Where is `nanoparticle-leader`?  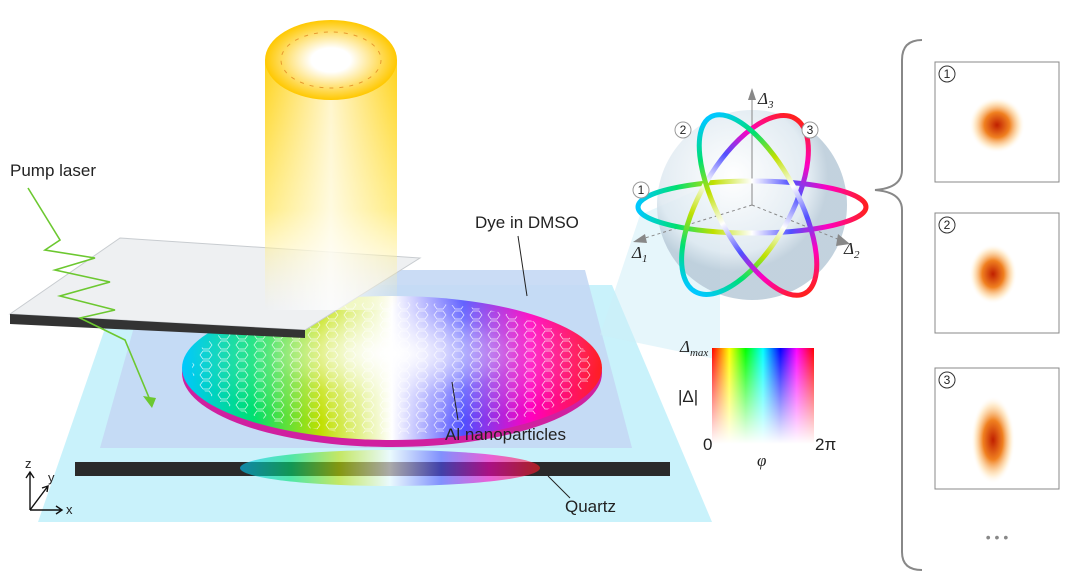 nanoparticle-leader is located at coordinates (455, 401).